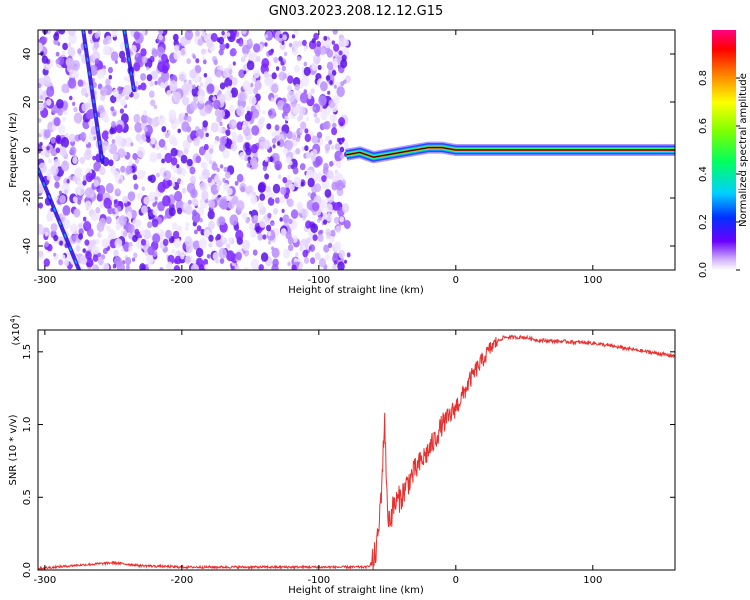 This screenshot has height=600, width=750. What do you see at coordinates (27, 570) in the screenshot?
I see `snr-ytick-label: 0.0` at bounding box center [27, 570].